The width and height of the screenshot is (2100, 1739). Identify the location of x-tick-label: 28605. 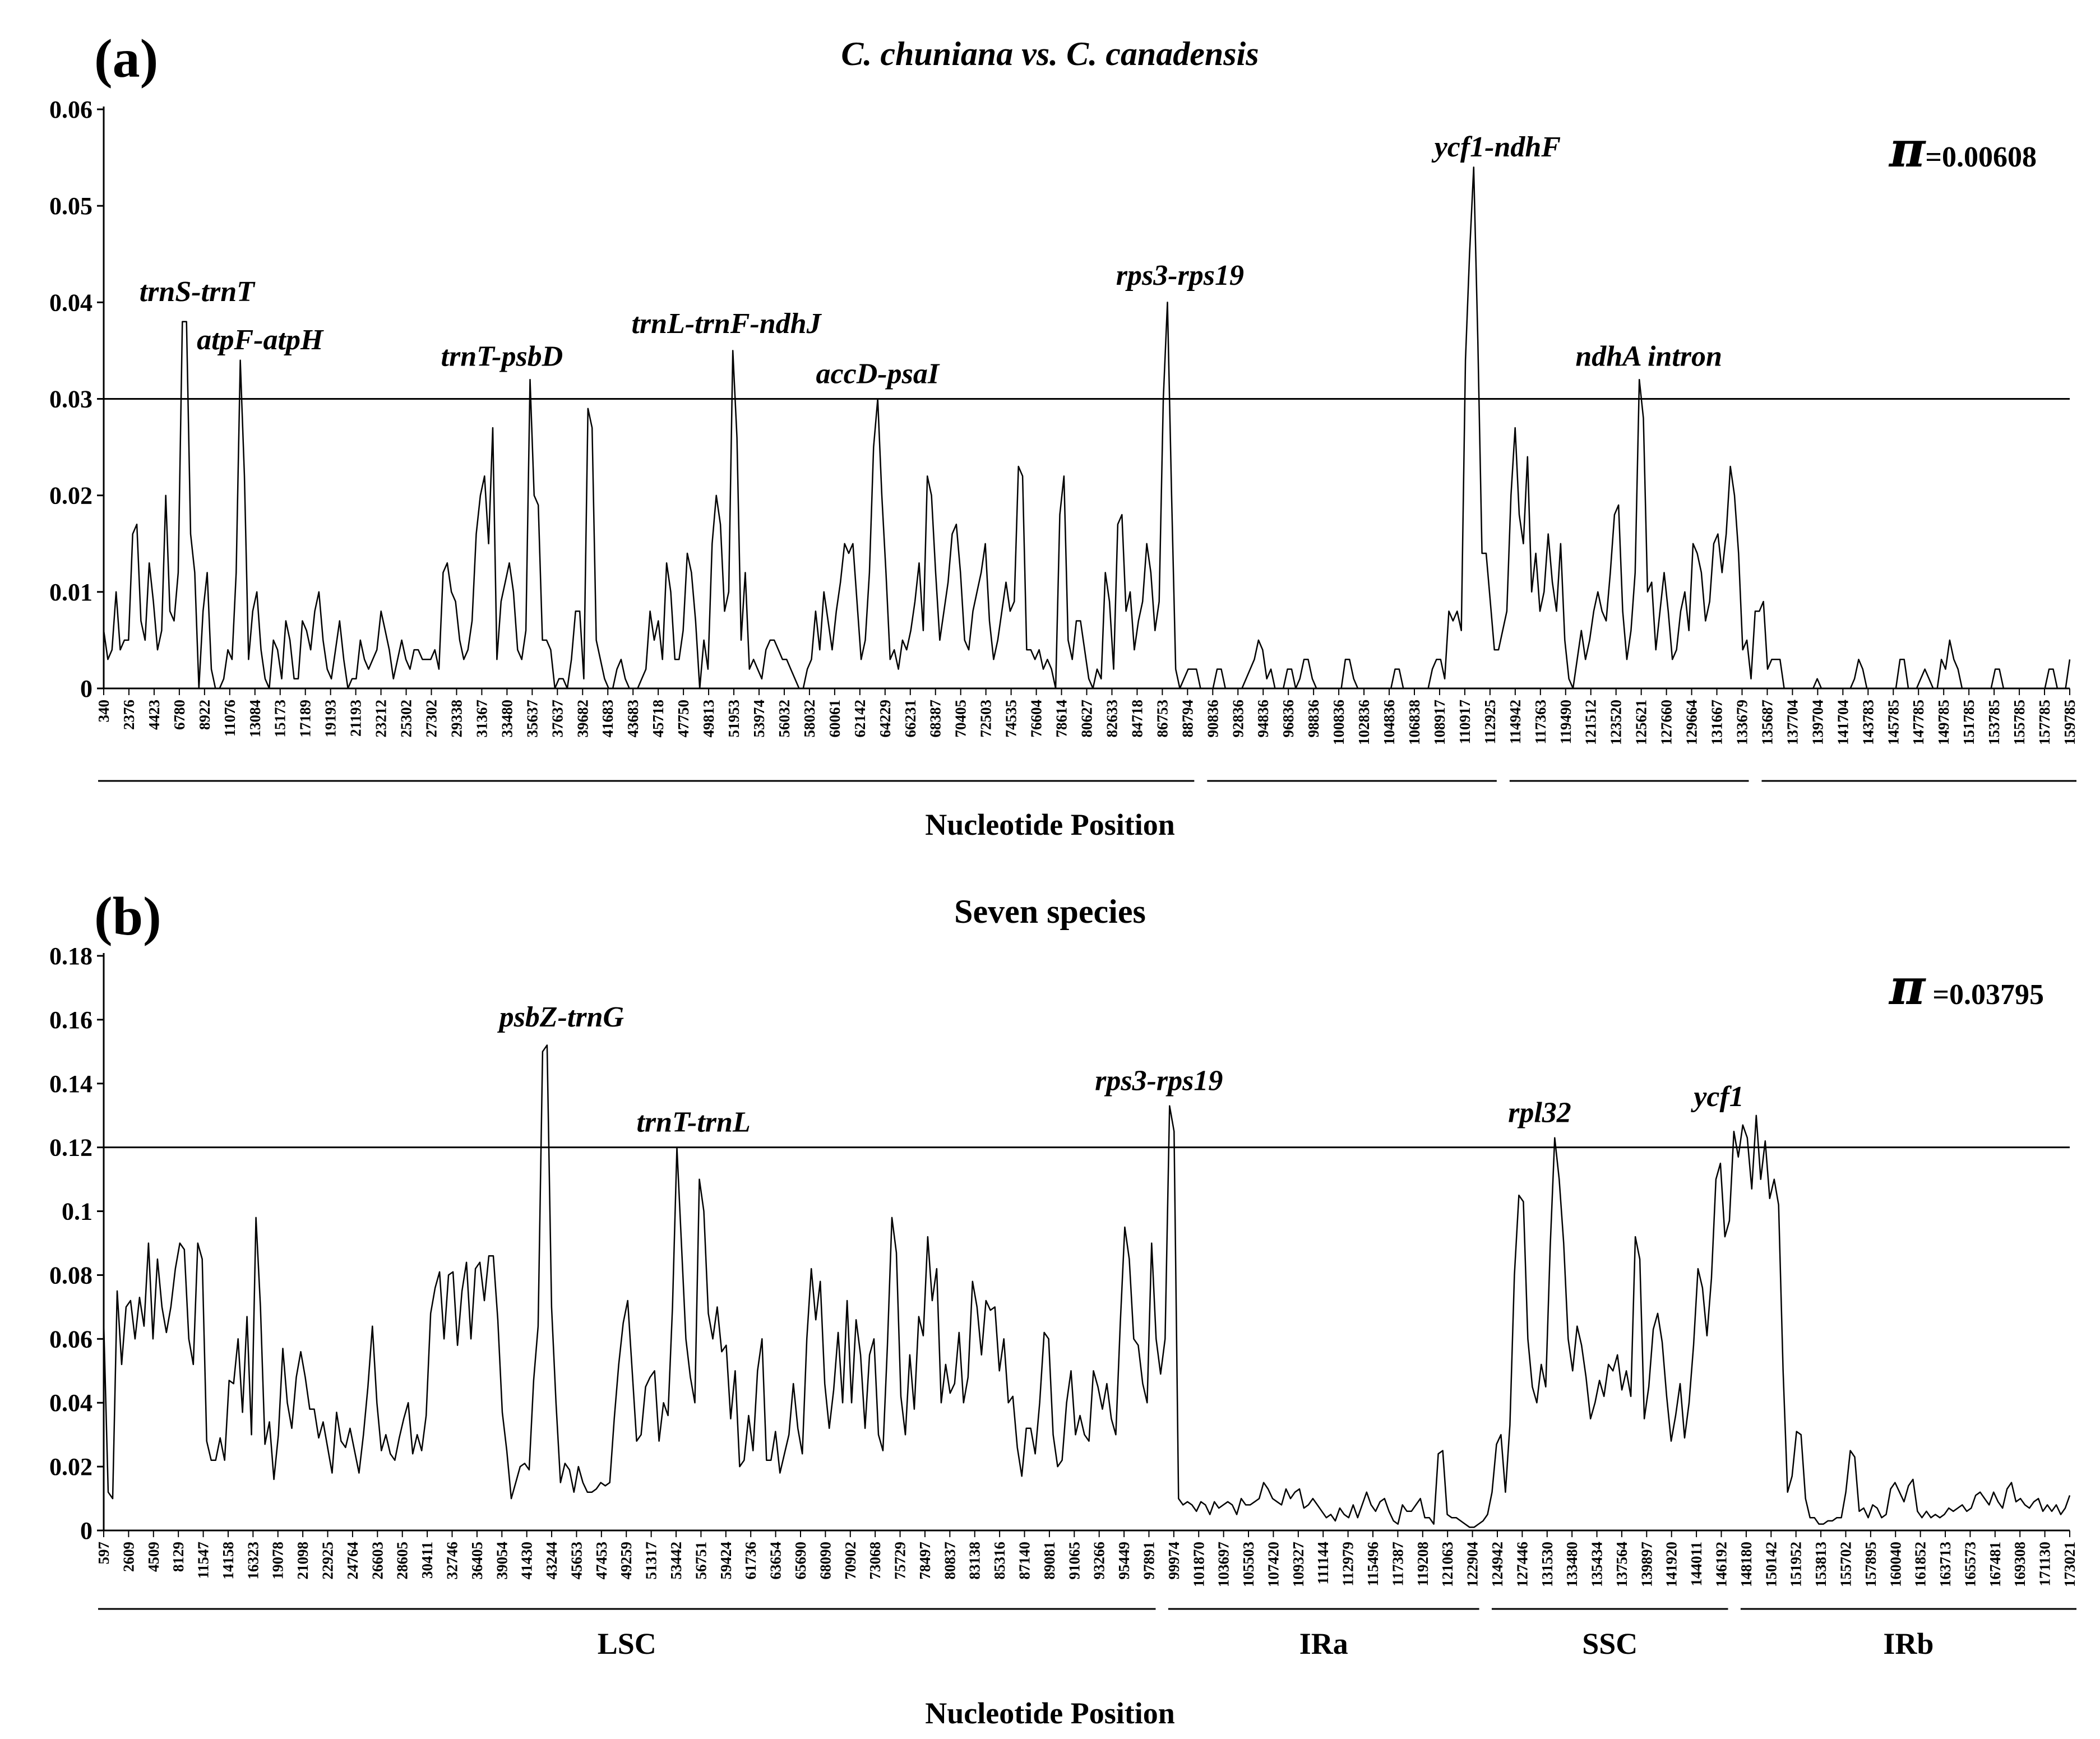
(402, 1561).